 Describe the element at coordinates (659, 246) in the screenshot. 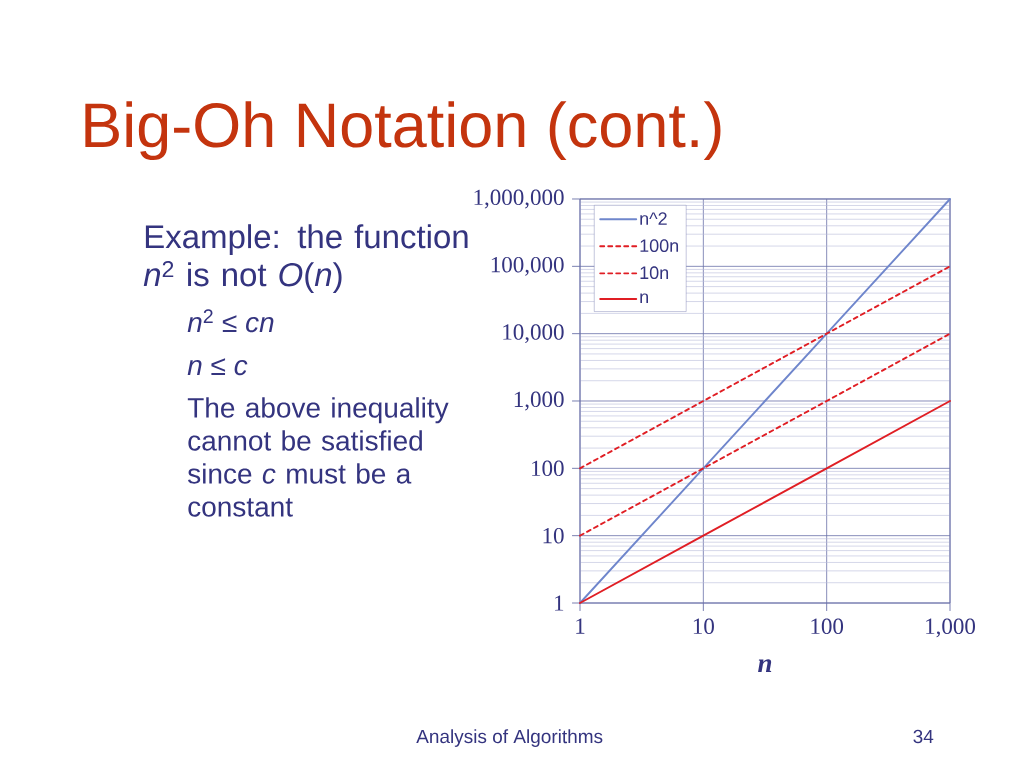

I see `legend-label: 100n` at that location.